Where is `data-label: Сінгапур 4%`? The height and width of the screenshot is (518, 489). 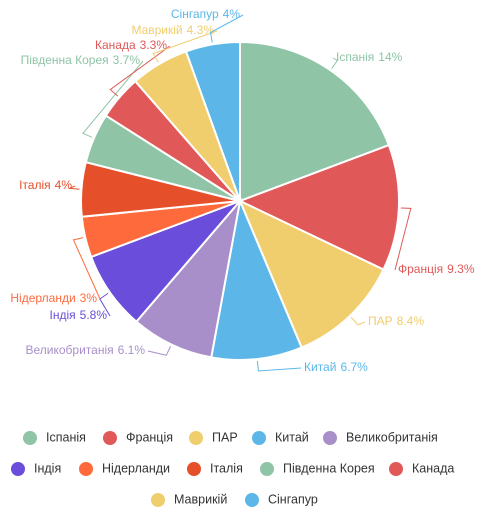
data-label: Сінгапур 4% is located at coordinates (205, 14).